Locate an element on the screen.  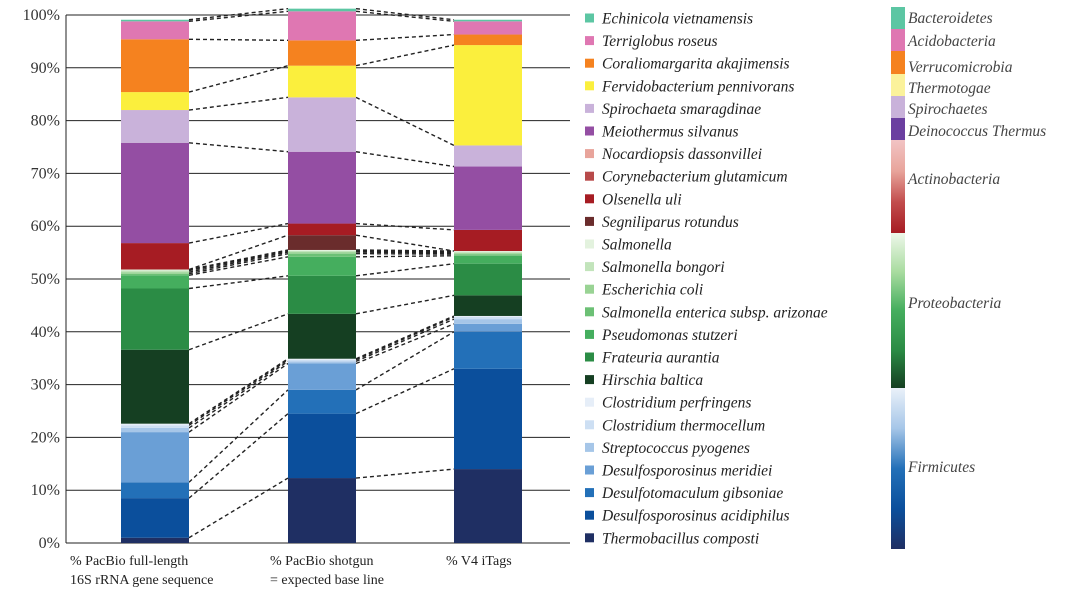
legend-label: Nocardiopsis dassonvillei is located at coordinates (681, 154).